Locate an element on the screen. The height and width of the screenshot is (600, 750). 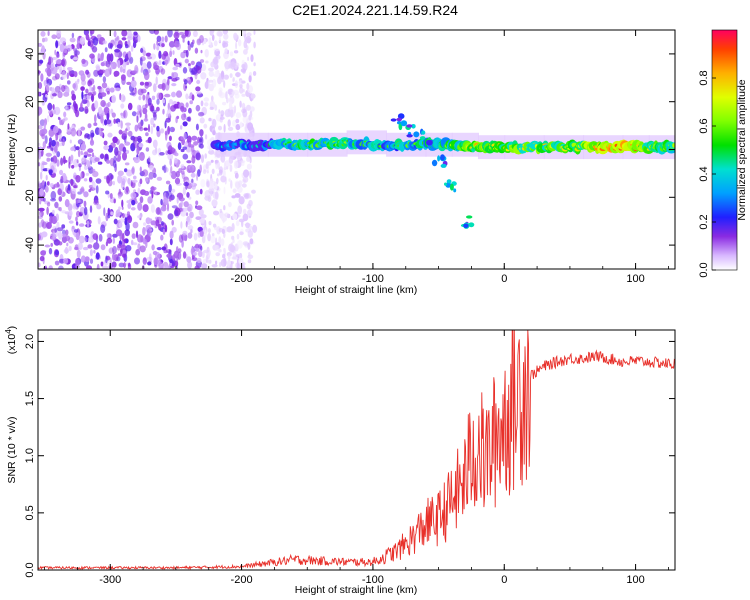
y-tick-label: 0.0 is located at coordinates (30, 569).